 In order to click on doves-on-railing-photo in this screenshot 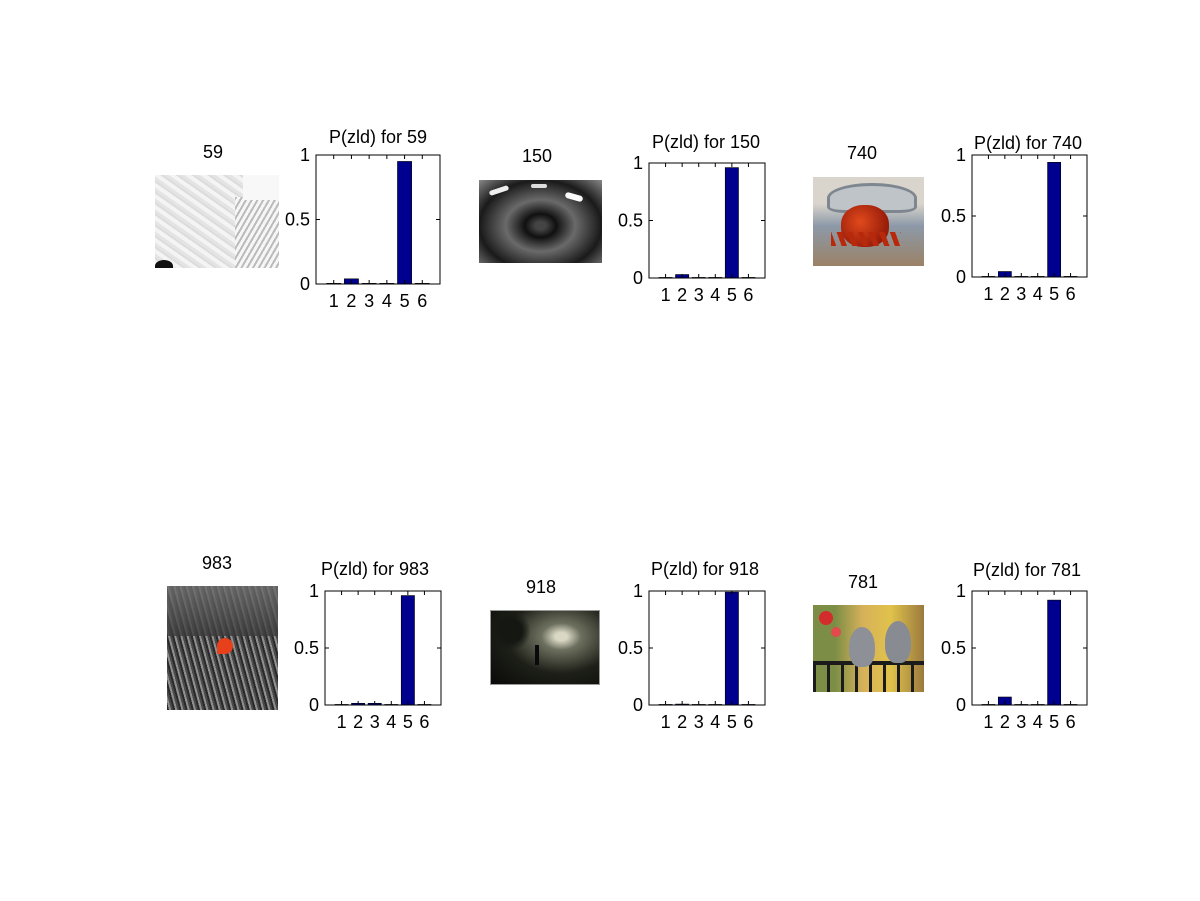, I will do `click(868, 648)`.